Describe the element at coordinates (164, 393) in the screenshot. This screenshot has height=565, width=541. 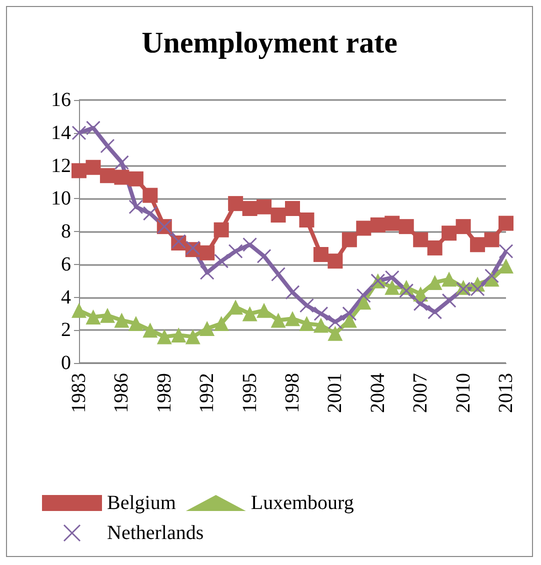
I see `x-tick-label: 1989` at that location.